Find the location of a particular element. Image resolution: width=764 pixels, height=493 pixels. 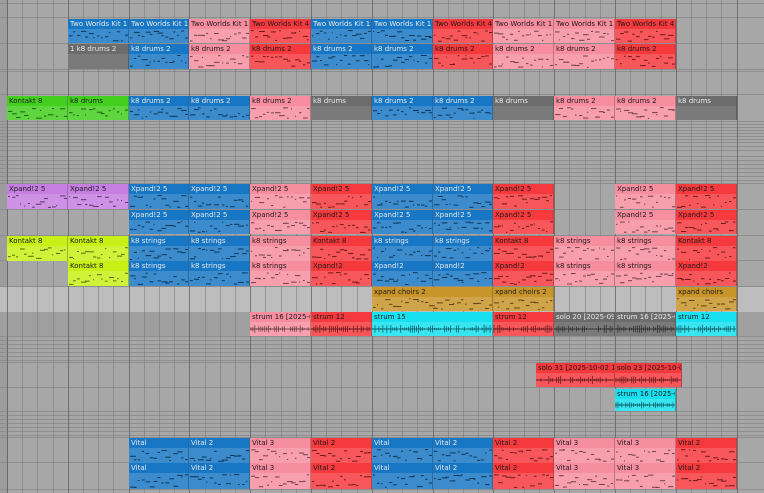

clip-strum: strum 15 is located at coordinates (432, 324).